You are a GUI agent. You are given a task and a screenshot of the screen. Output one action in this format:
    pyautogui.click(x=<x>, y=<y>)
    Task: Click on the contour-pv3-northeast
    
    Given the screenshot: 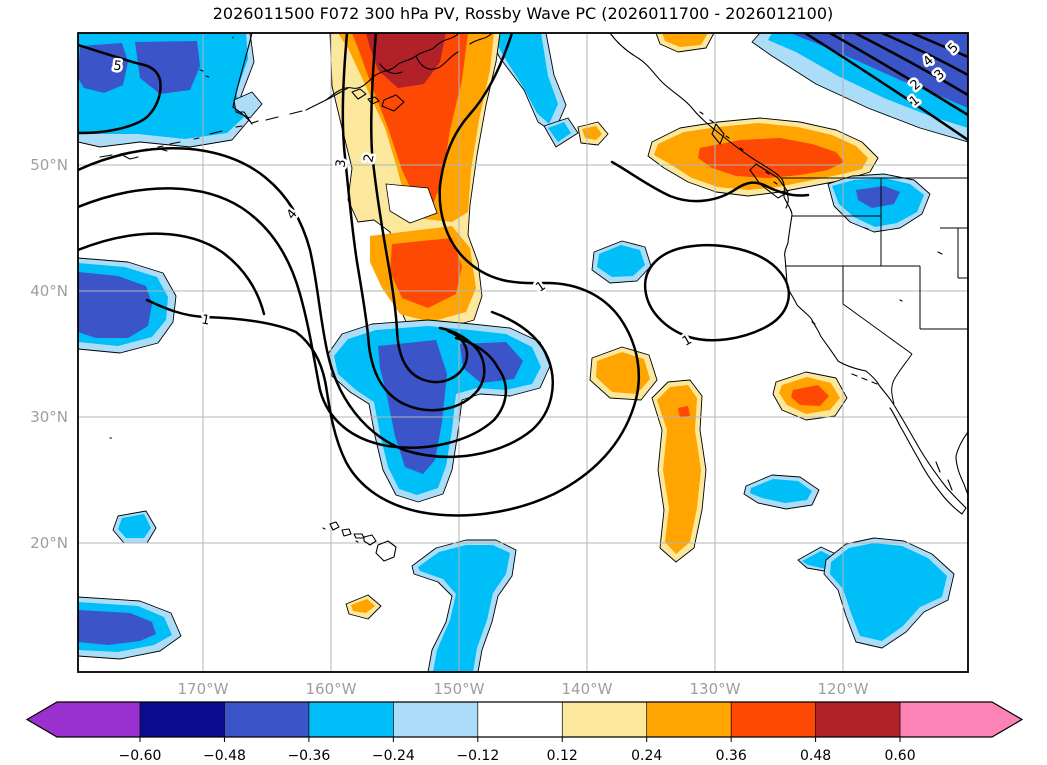 What is the action you would take?
    pyautogui.click(x=910, y=65)
    